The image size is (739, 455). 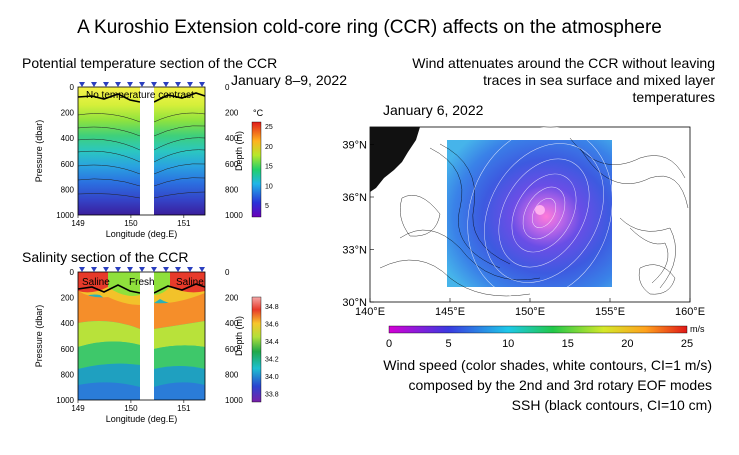 I want to click on wind-unit: m/s, so click(x=697, y=329).